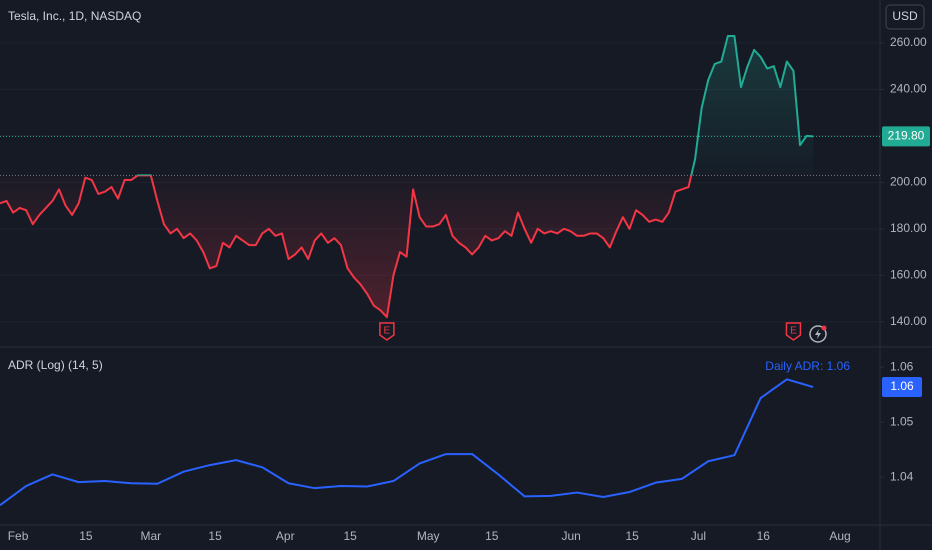 The image size is (932, 550). I want to click on y-tick-label: 180.00, so click(908, 228).